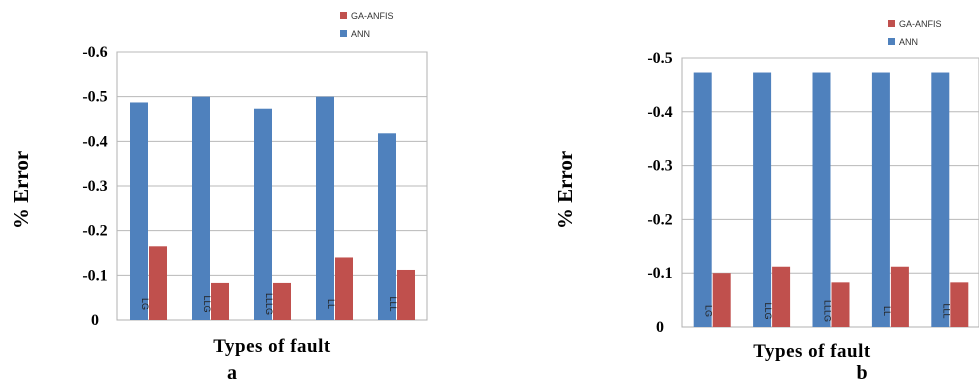  Describe the element at coordinates (232, 373) in the screenshot. I see `panel-label: a` at that location.